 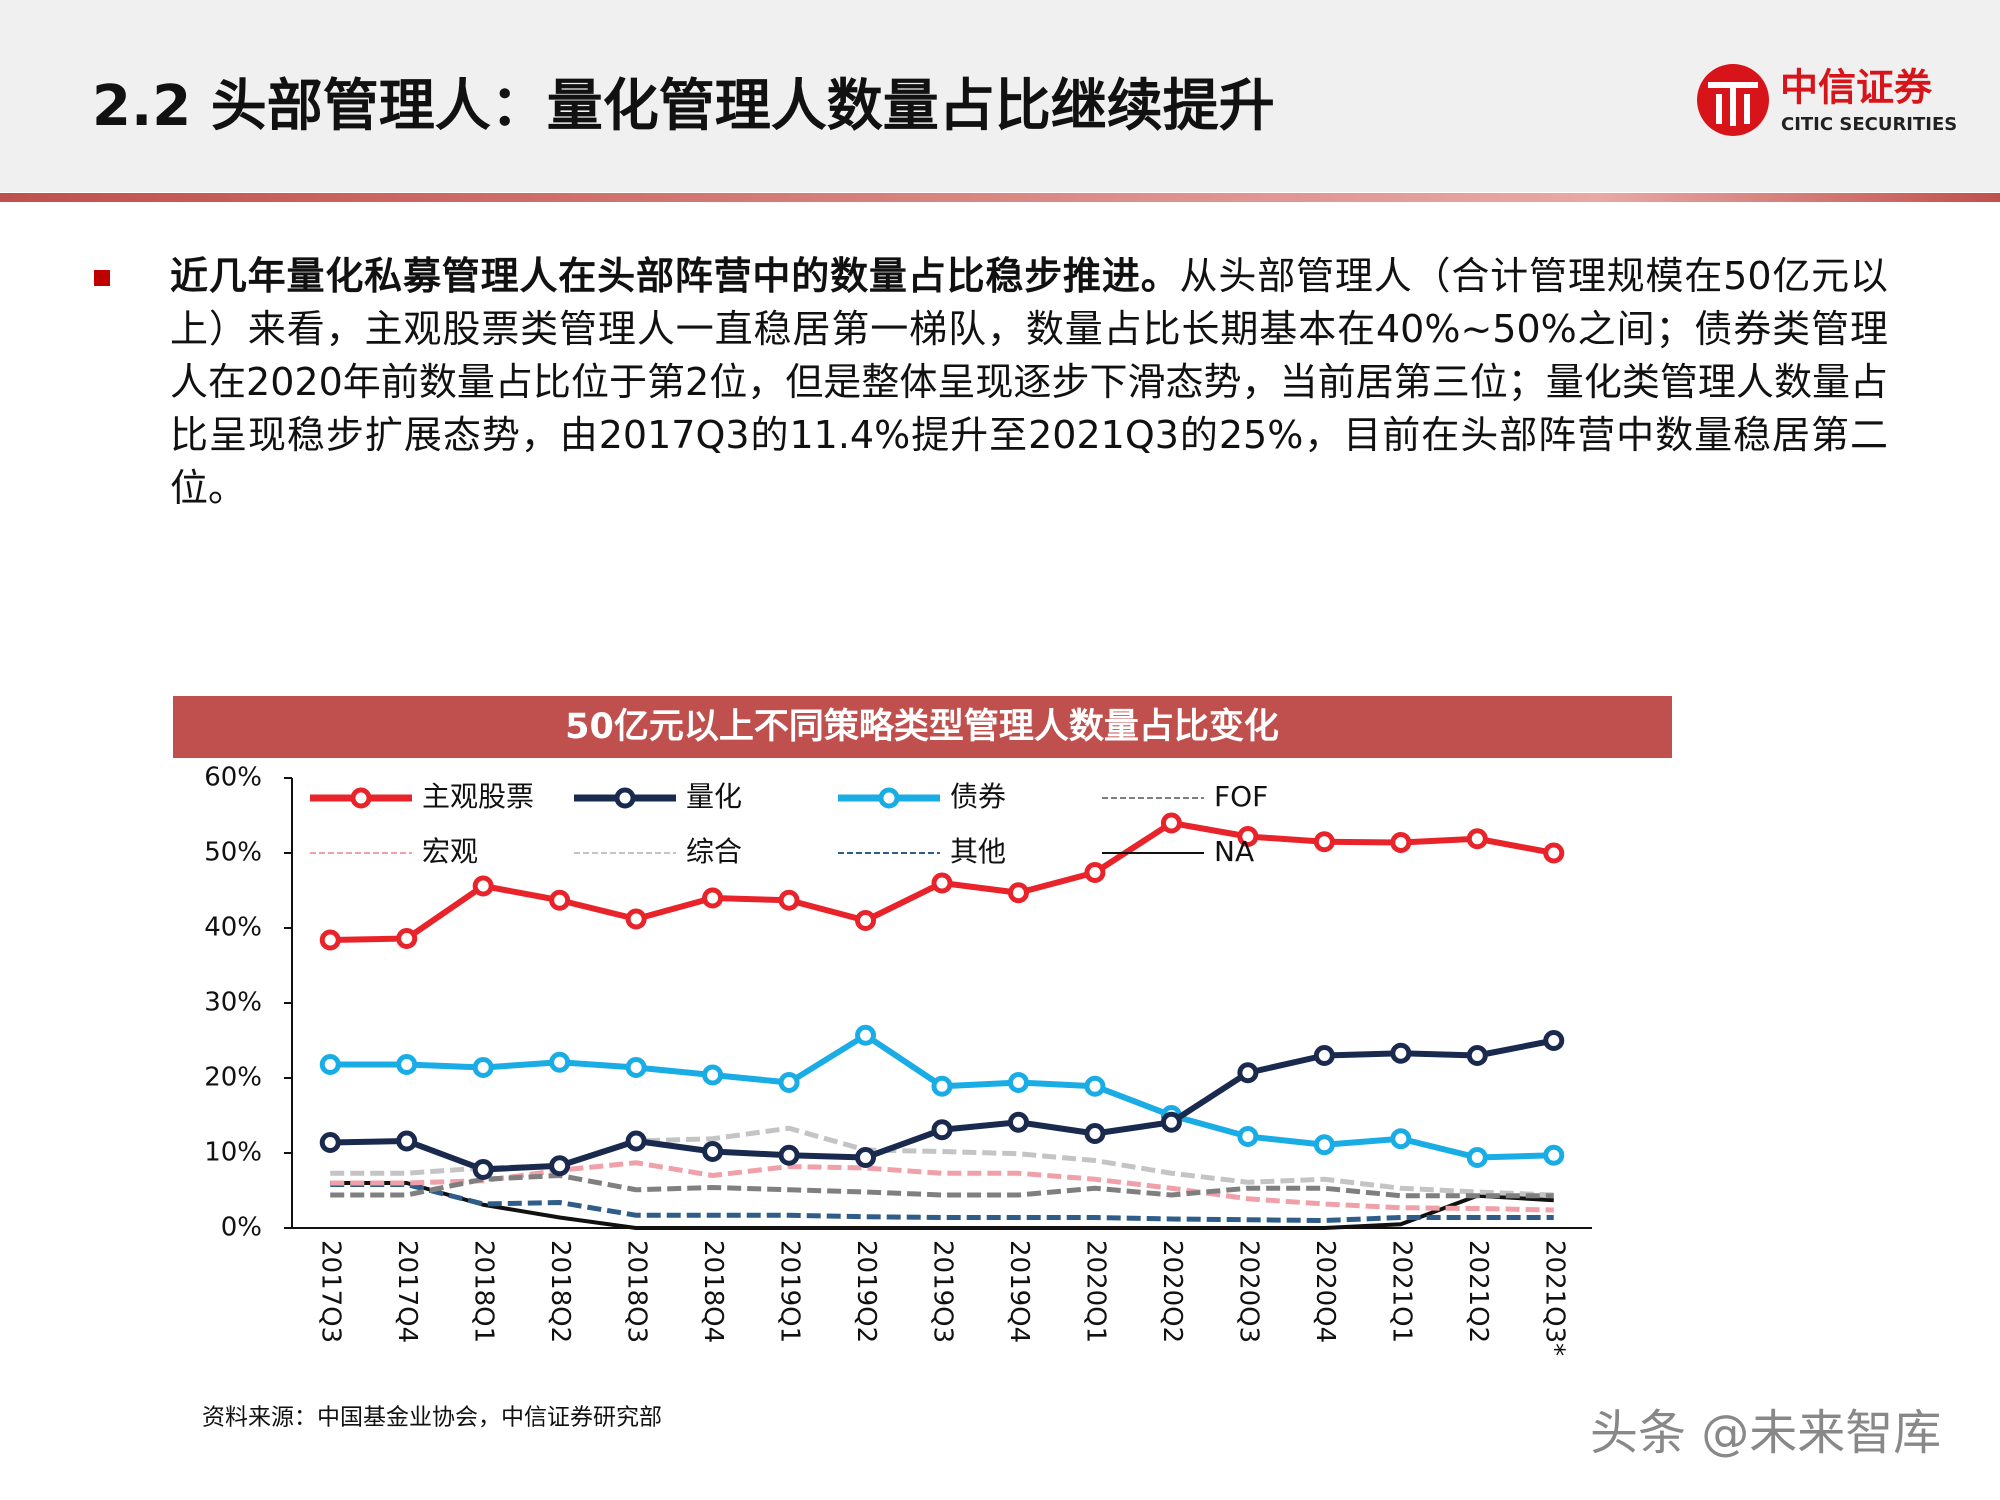 I want to click on legend-label: 债券, so click(x=978, y=796).